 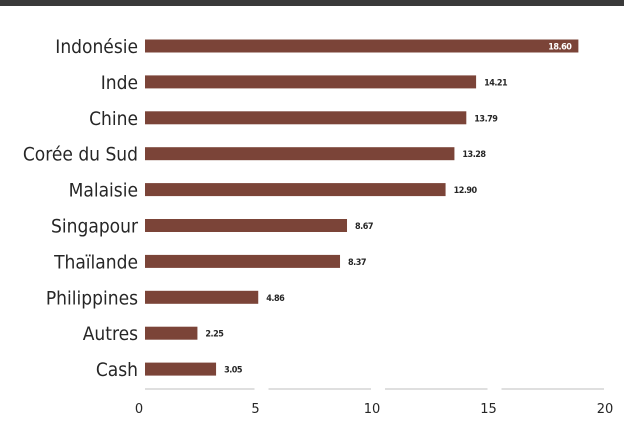 I want to click on category-label: Chine, so click(x=113, y=119).